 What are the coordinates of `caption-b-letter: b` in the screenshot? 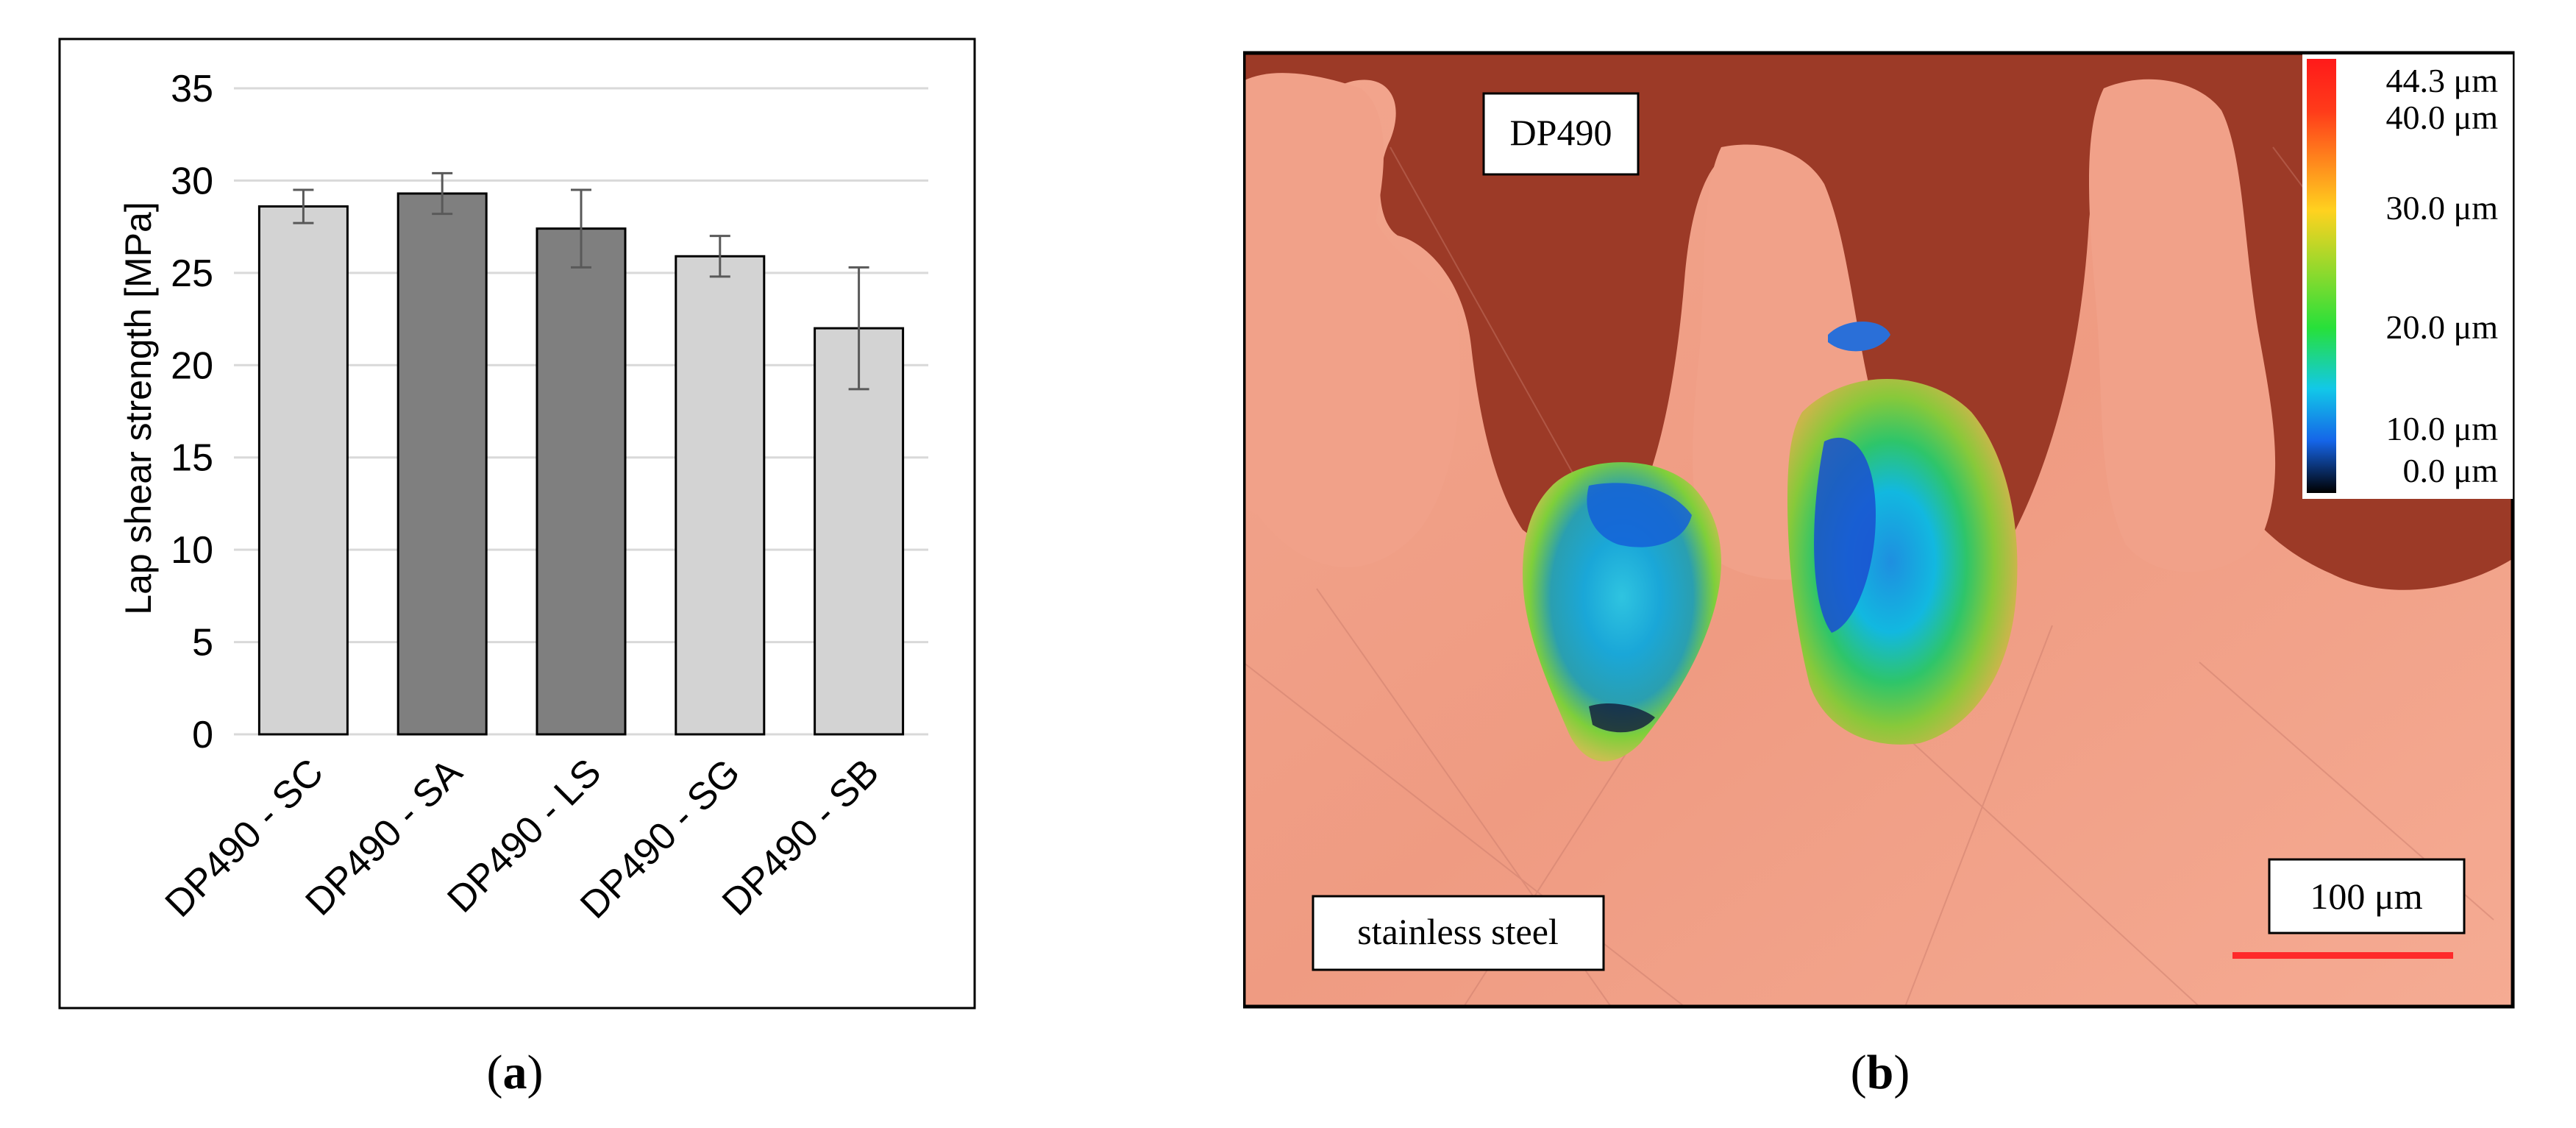 It's located at (1880, 1072).